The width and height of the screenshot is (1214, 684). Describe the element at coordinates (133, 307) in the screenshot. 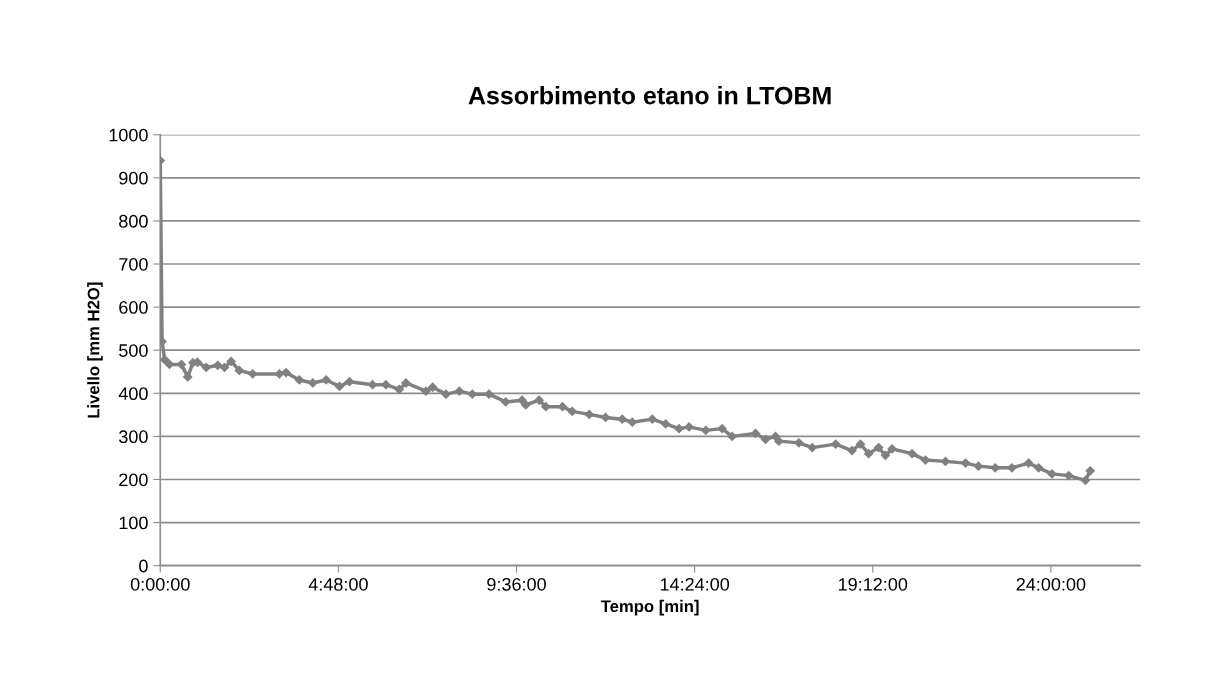

I see `y-tick-label: 600` at that location.